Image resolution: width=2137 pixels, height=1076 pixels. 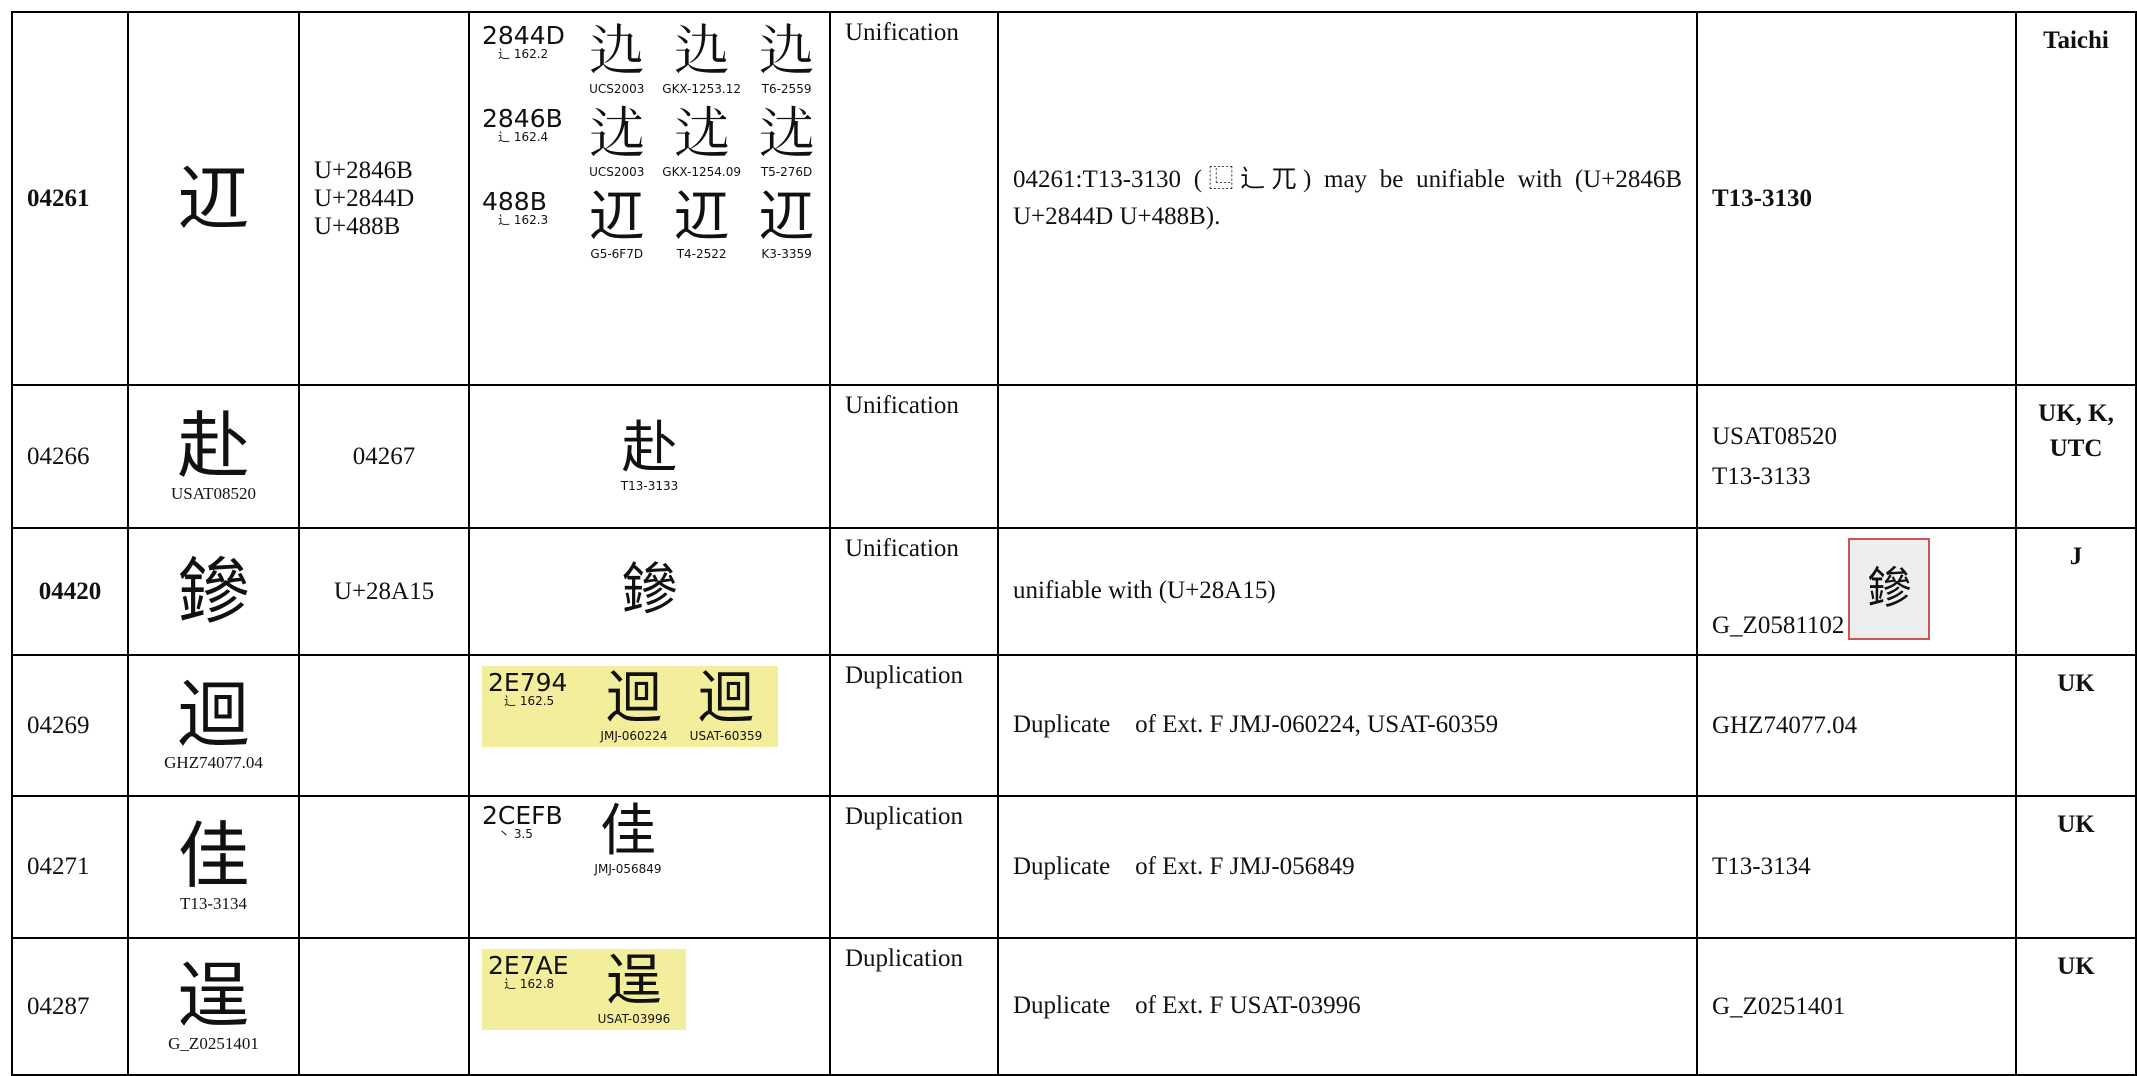 What do you see at coordinates (213, 762) in the screenshot?
I see `glyph-source: GHZ74077.04` at bounding box center [213, 762].